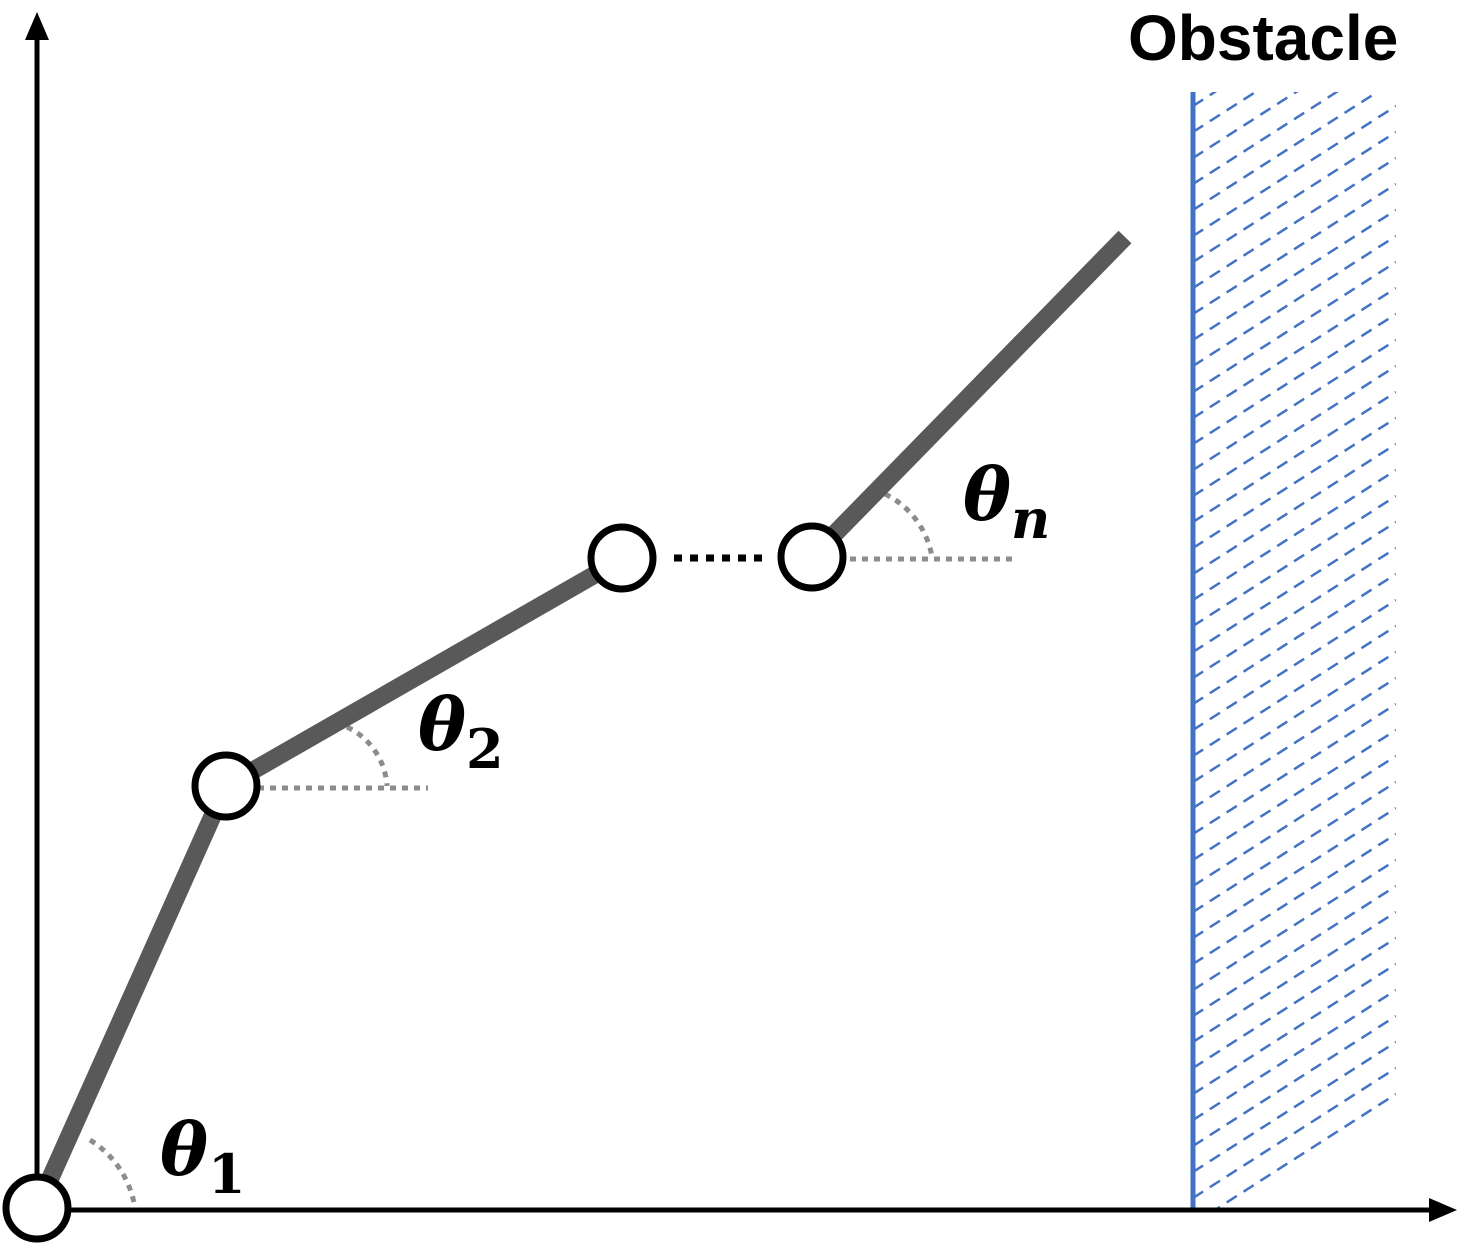 The image size is (1459, 1245). What do you see at coordinates (37, 1208) in the screenshot?
I see `joint-base` at bounding box center [37, 1208].